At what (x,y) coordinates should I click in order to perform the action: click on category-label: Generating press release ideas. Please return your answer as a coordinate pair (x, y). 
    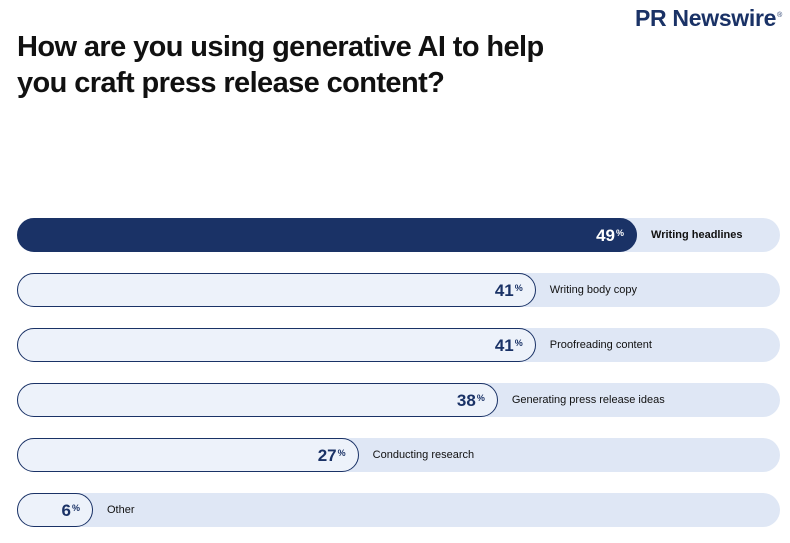
    Looking at the image, I should click on (588, 400).